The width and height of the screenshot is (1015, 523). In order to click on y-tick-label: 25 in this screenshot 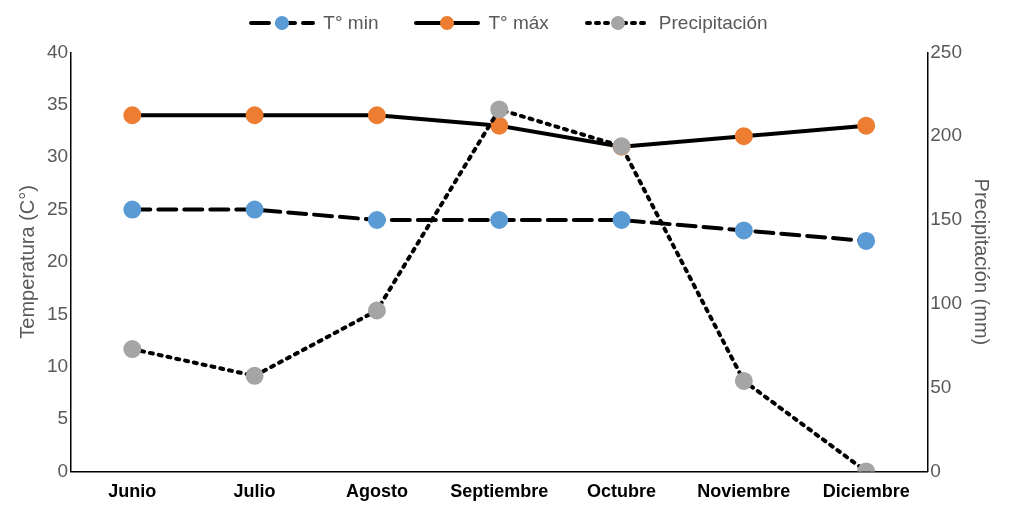, I will do `click(57, 208)`.